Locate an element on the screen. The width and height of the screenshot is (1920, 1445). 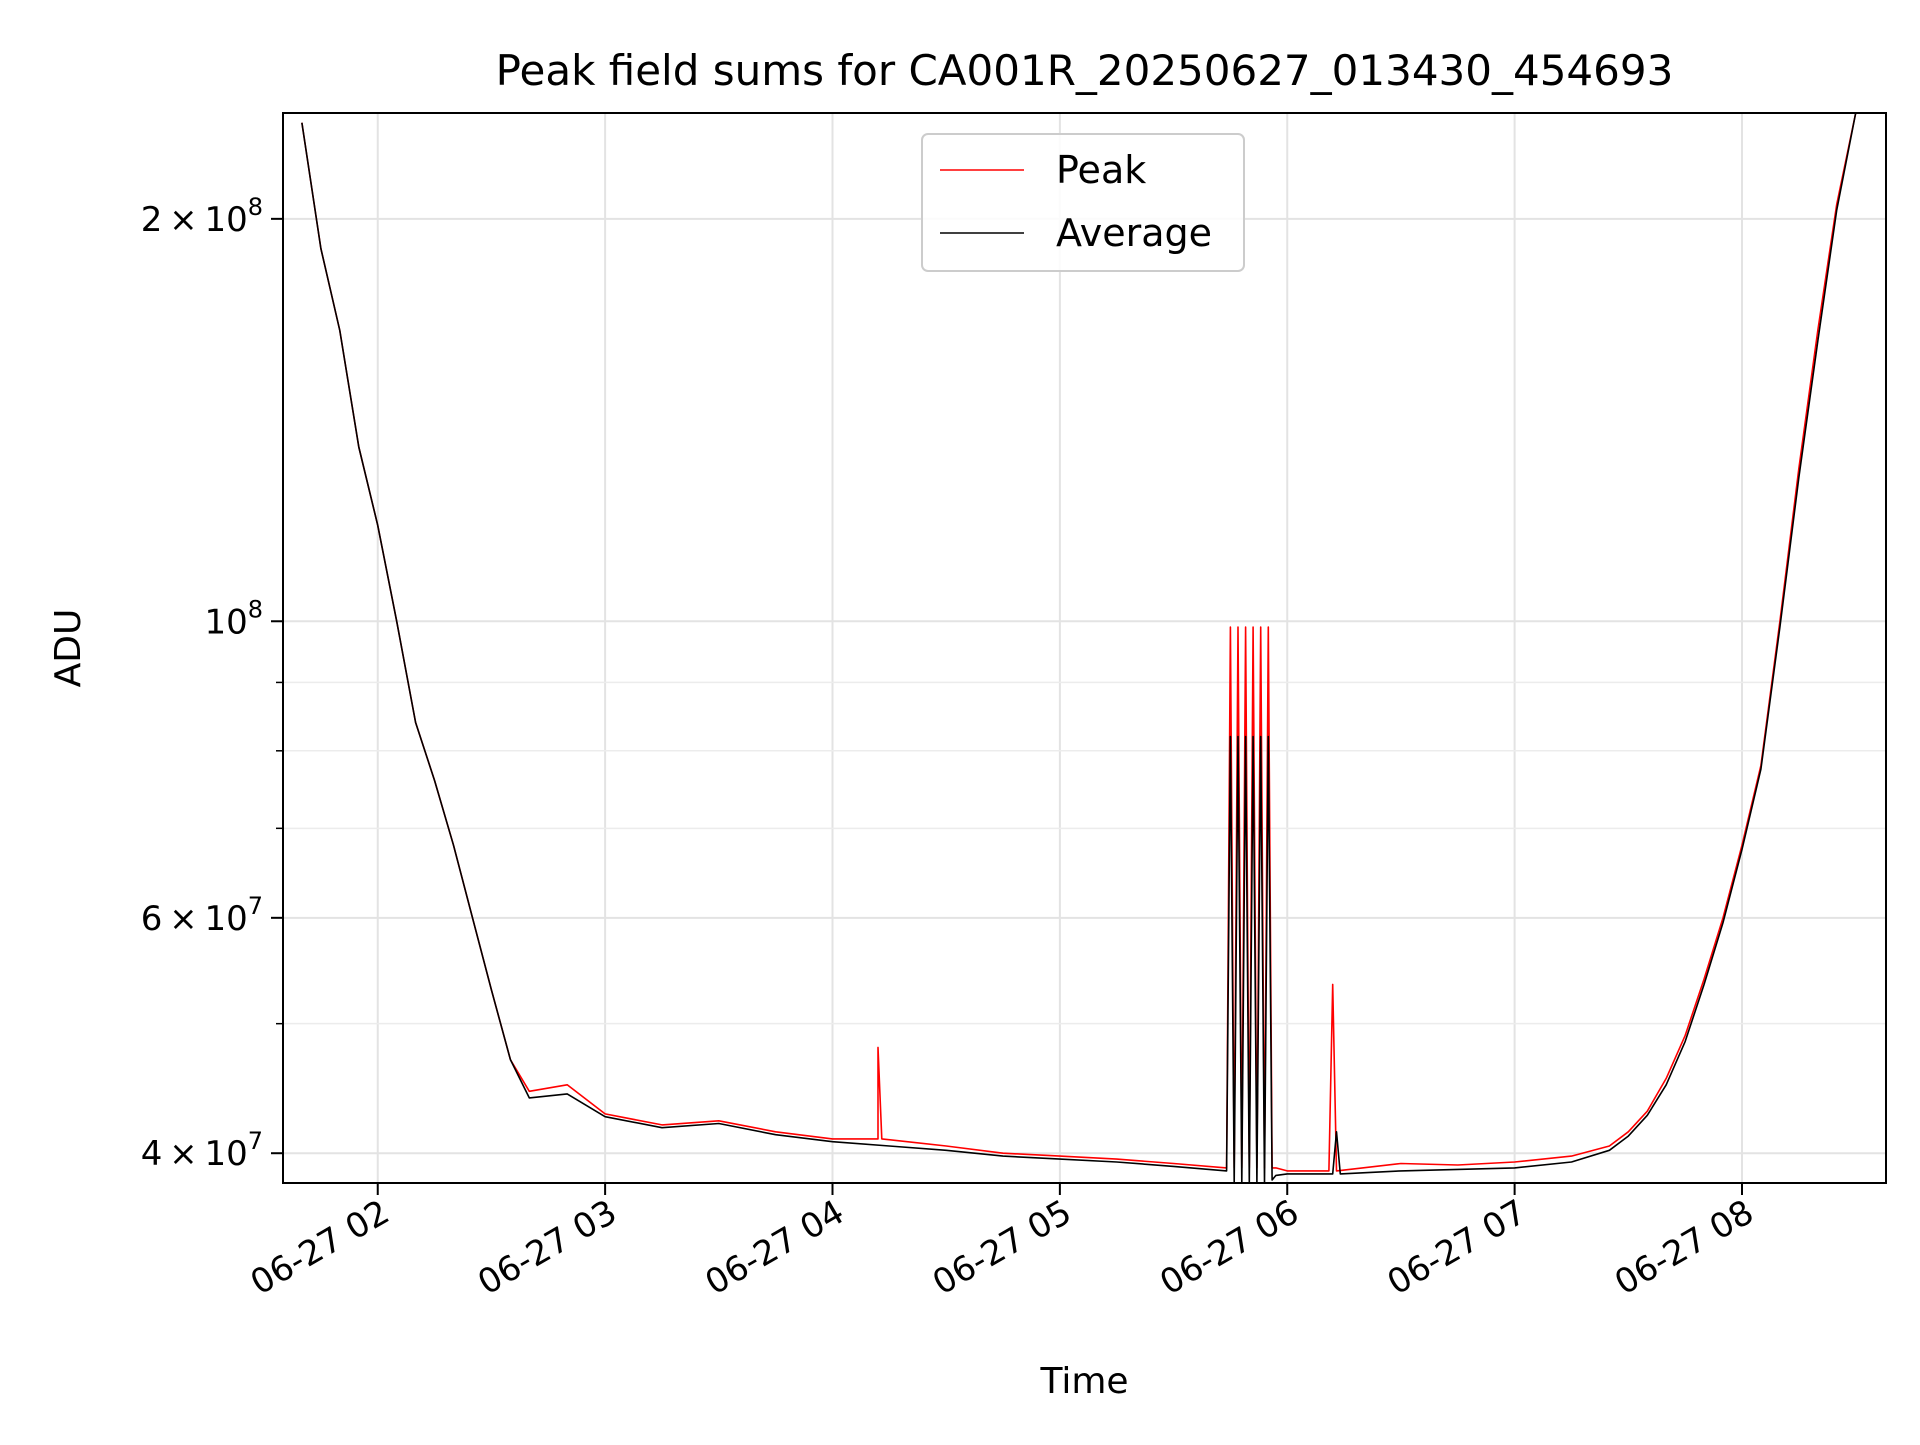
y-tick-label: 108 is located at coordinates (233, 618).